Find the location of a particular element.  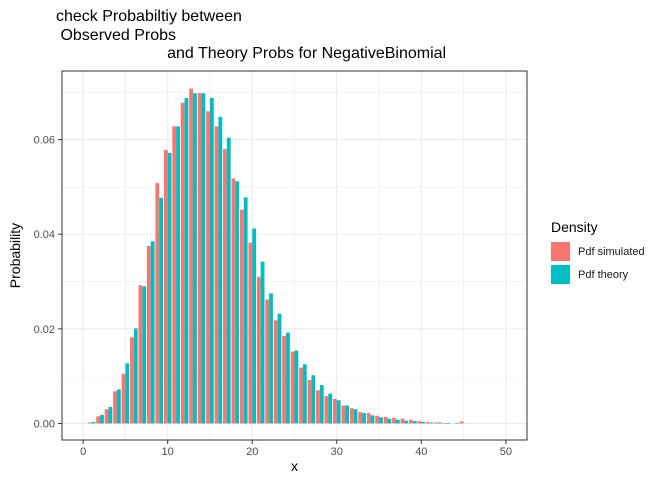

x-tick-label: 0 is located at coordinates (83, 452).